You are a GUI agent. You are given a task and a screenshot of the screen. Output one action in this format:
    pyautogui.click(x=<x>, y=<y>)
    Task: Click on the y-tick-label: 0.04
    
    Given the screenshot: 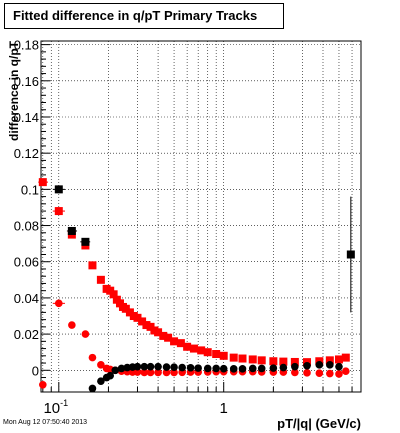 What is the action you would take?
    pyautogui.click(x=26, y=298)
    